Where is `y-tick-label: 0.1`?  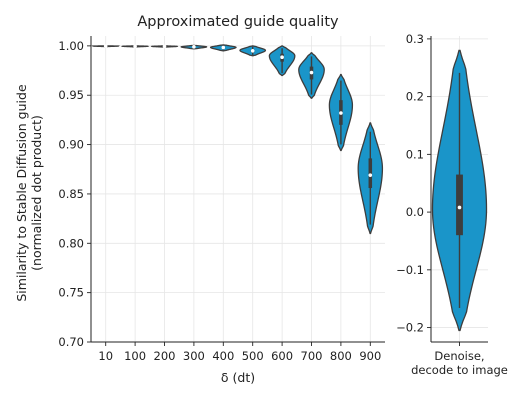
y-tick-label: 0.1 is located at coordinates (415, 154).